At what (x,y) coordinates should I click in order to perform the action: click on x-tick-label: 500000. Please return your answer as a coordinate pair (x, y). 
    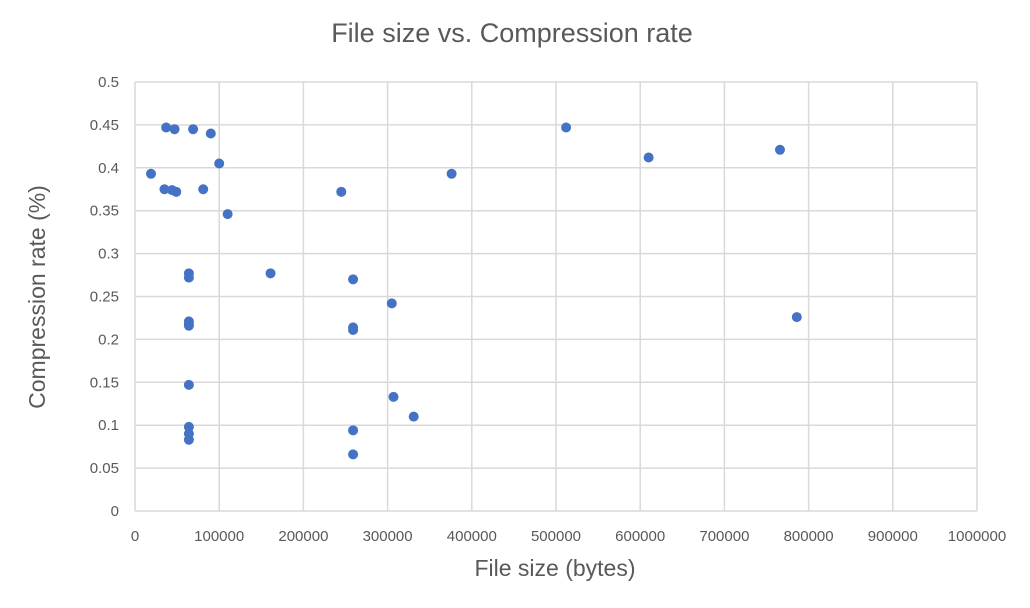
    Looking at the image, I should click on (556, 536).